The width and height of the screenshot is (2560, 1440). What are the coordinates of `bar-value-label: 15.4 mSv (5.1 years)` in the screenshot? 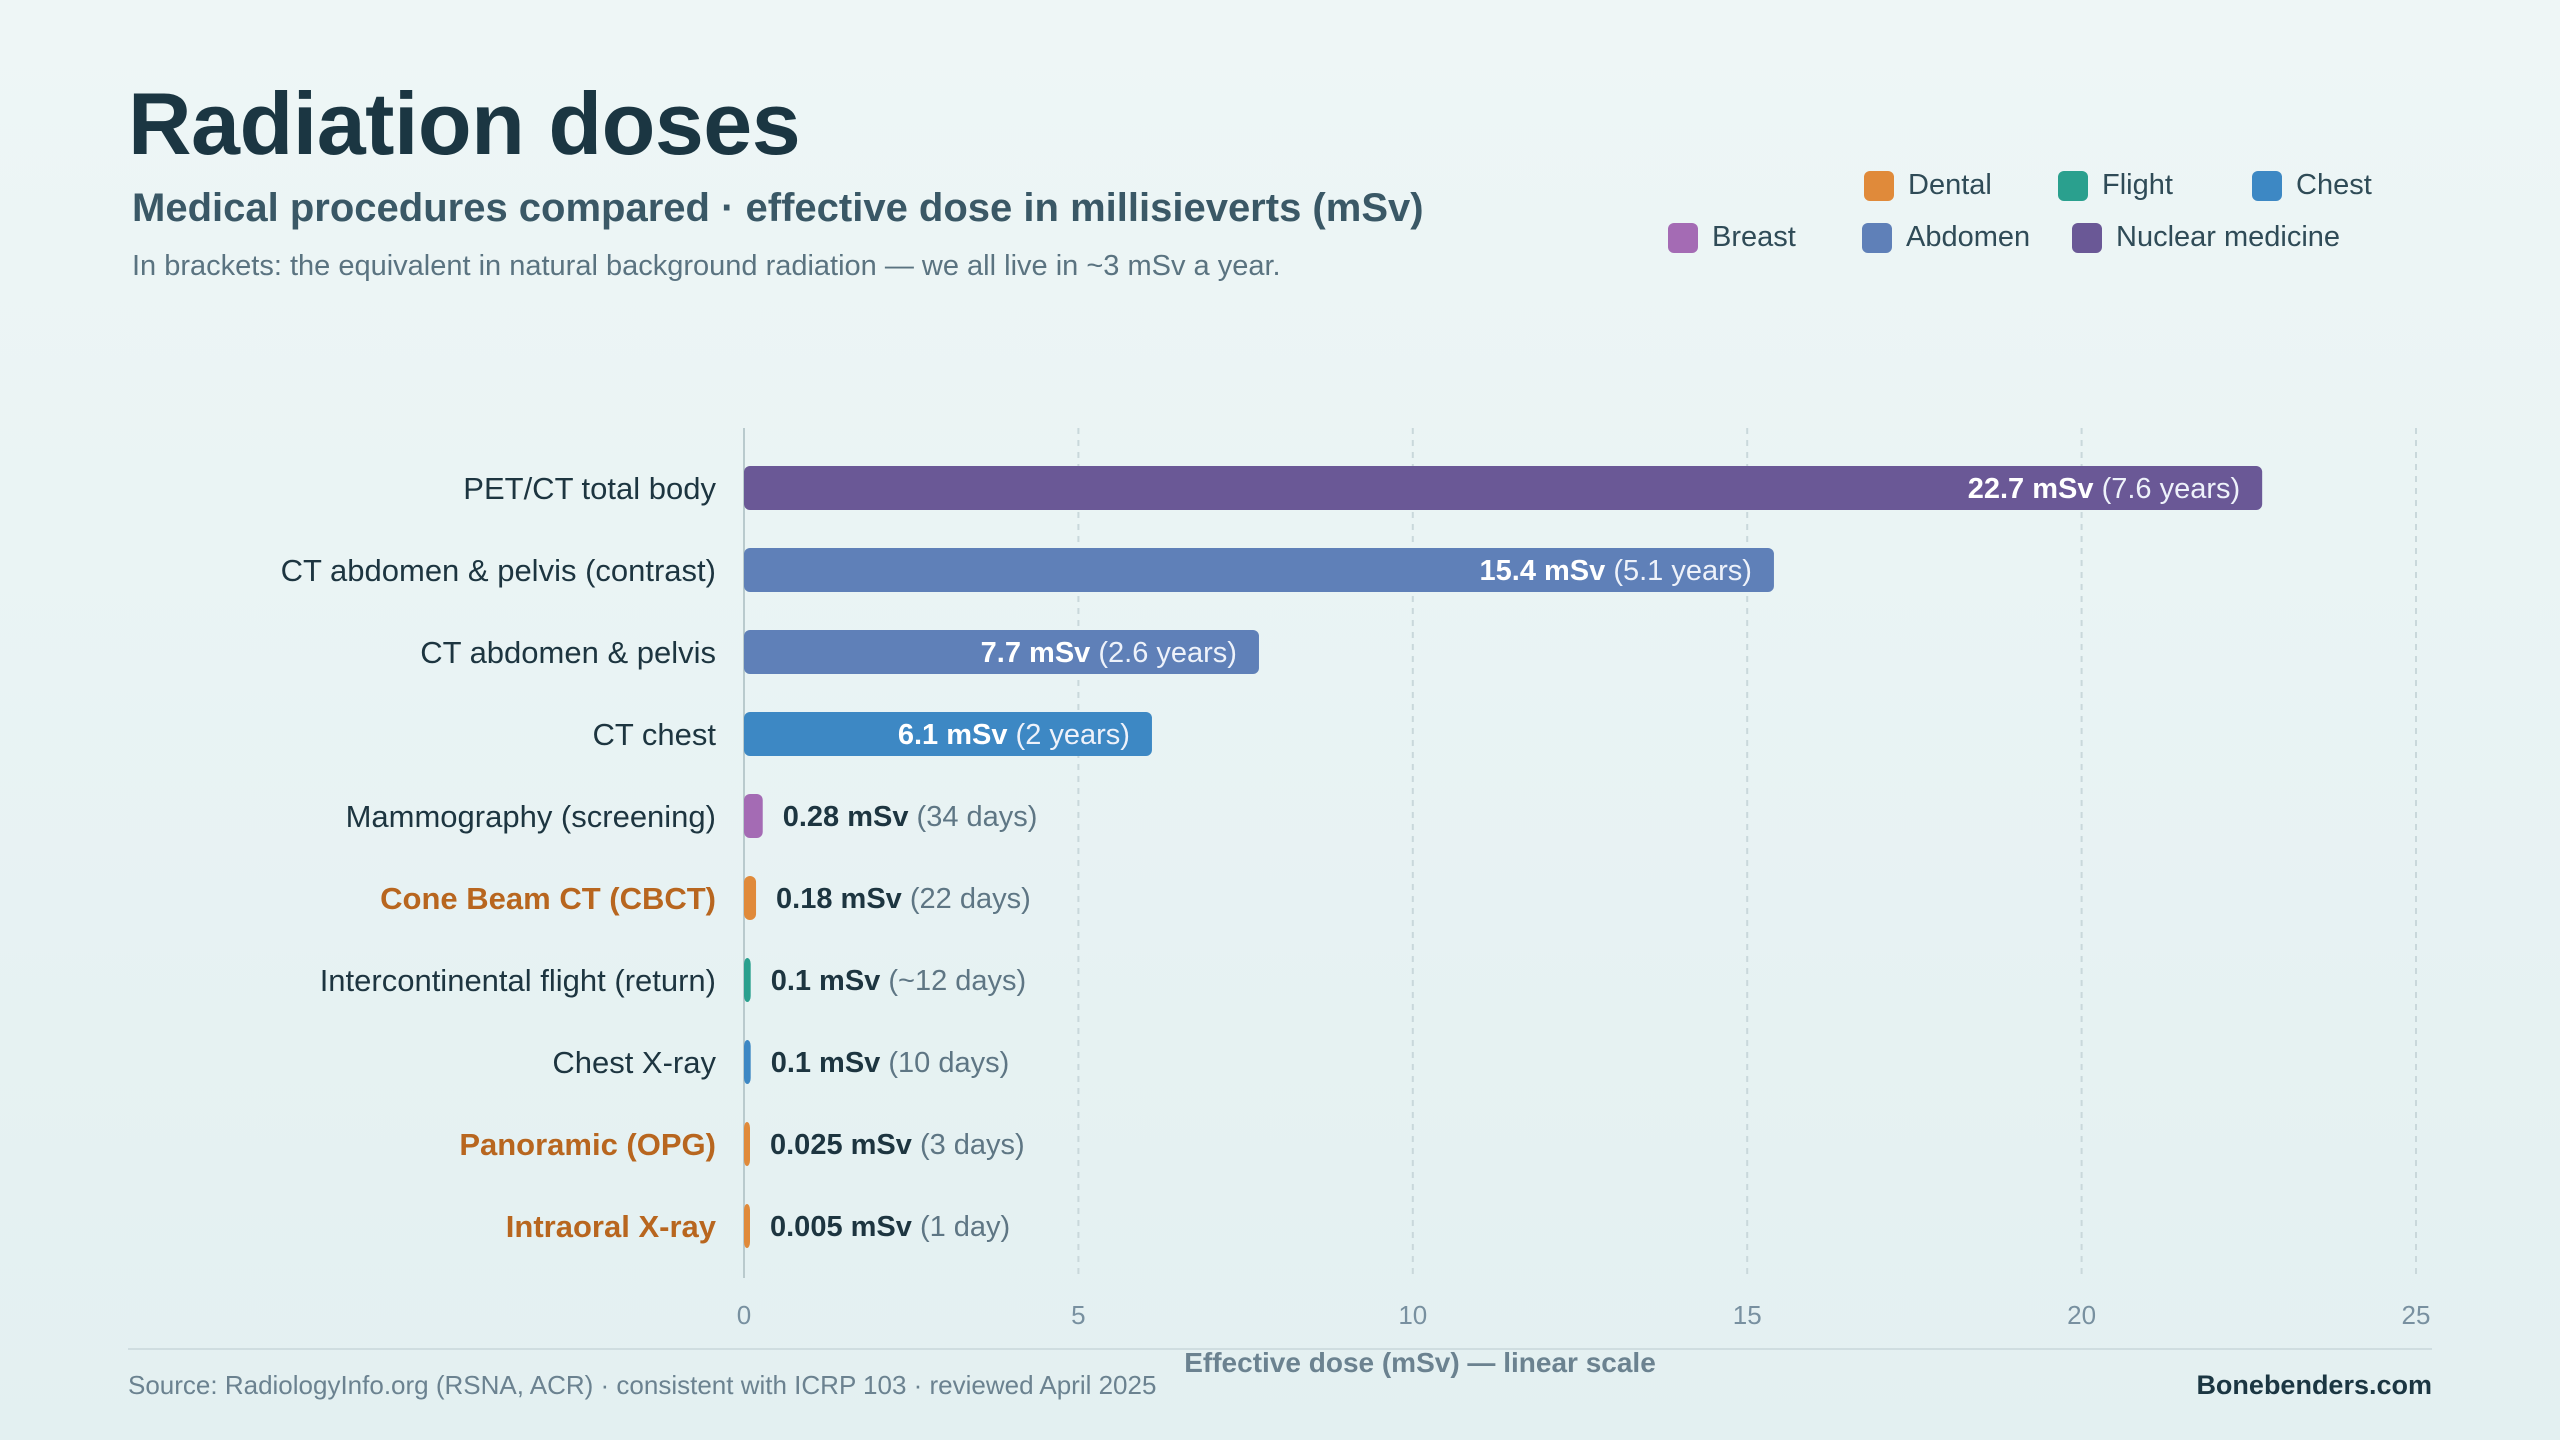 It's located at (1616, 571).